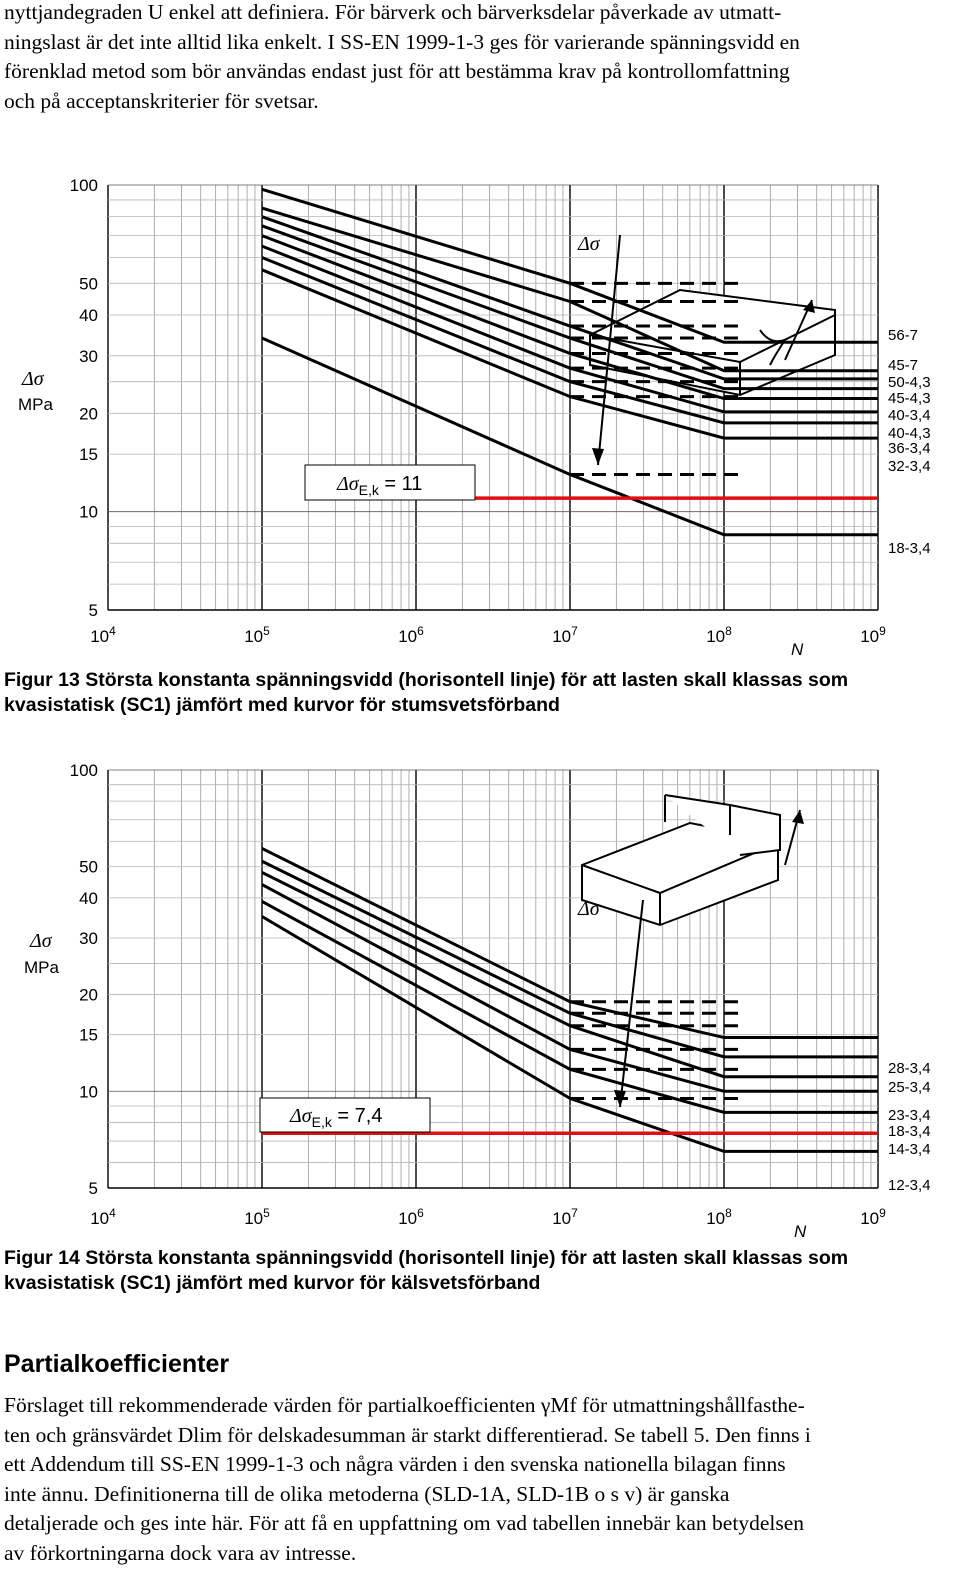 The image size is (960, 1571). What do you see at coordinates (903, 365) in the screenshot?
I see `curve-label: 45-7` at bounding box center [903, 365].